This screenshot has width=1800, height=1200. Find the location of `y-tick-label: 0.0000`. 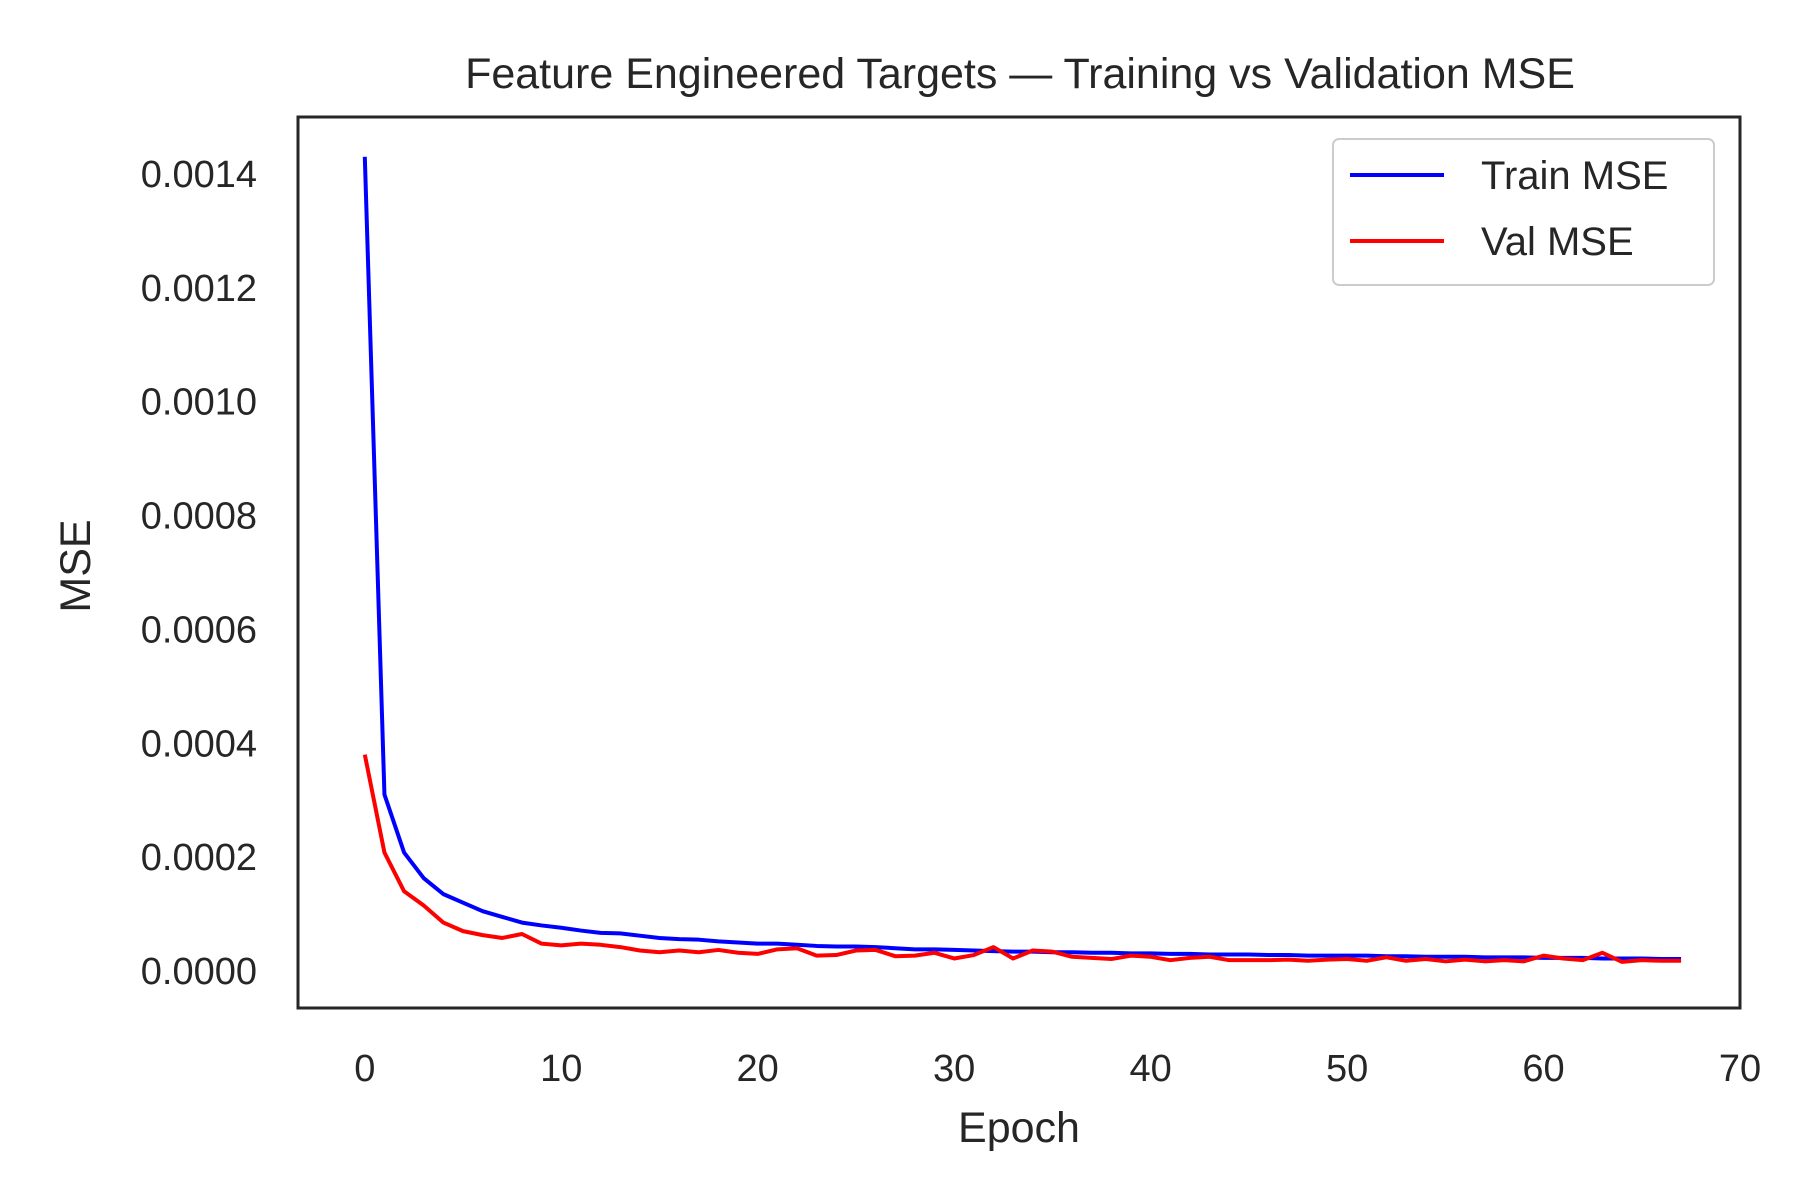

y-tick-label: 0.0000 is located at coordinates (199, 972).